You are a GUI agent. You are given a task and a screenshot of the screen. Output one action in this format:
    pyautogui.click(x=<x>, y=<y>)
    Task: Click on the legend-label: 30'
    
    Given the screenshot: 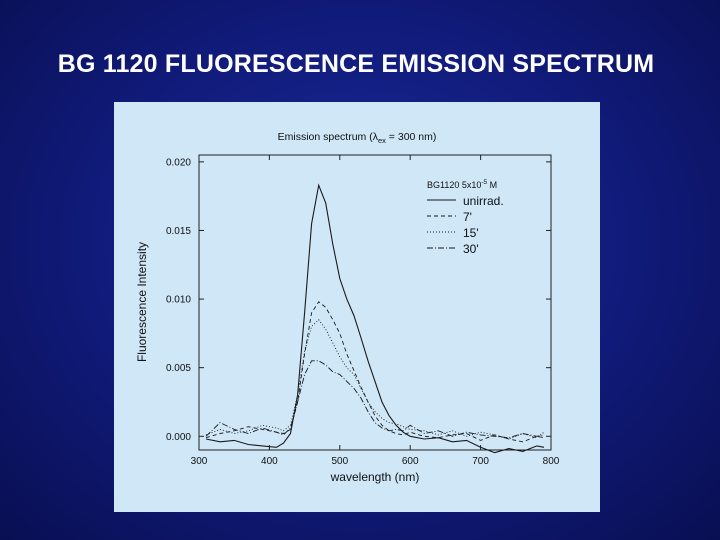 What is the action you would take?
    pyautogui.click(x=471, y=249)
    